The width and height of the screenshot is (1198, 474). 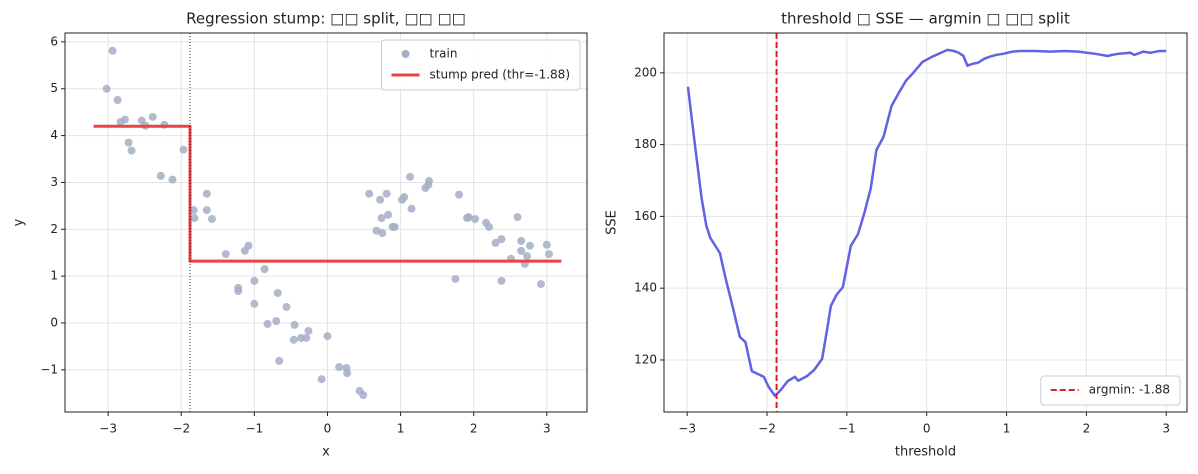 What do you see at coordinates (54, 229) in the screenshot?
I see `y-tick-label: 2` at bounding box center [54, 229].